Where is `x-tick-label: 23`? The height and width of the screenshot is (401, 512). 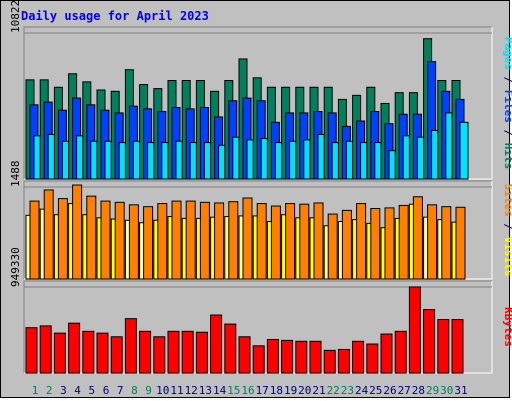 x-tick-label: 23 is located at coordinates (347, 390).